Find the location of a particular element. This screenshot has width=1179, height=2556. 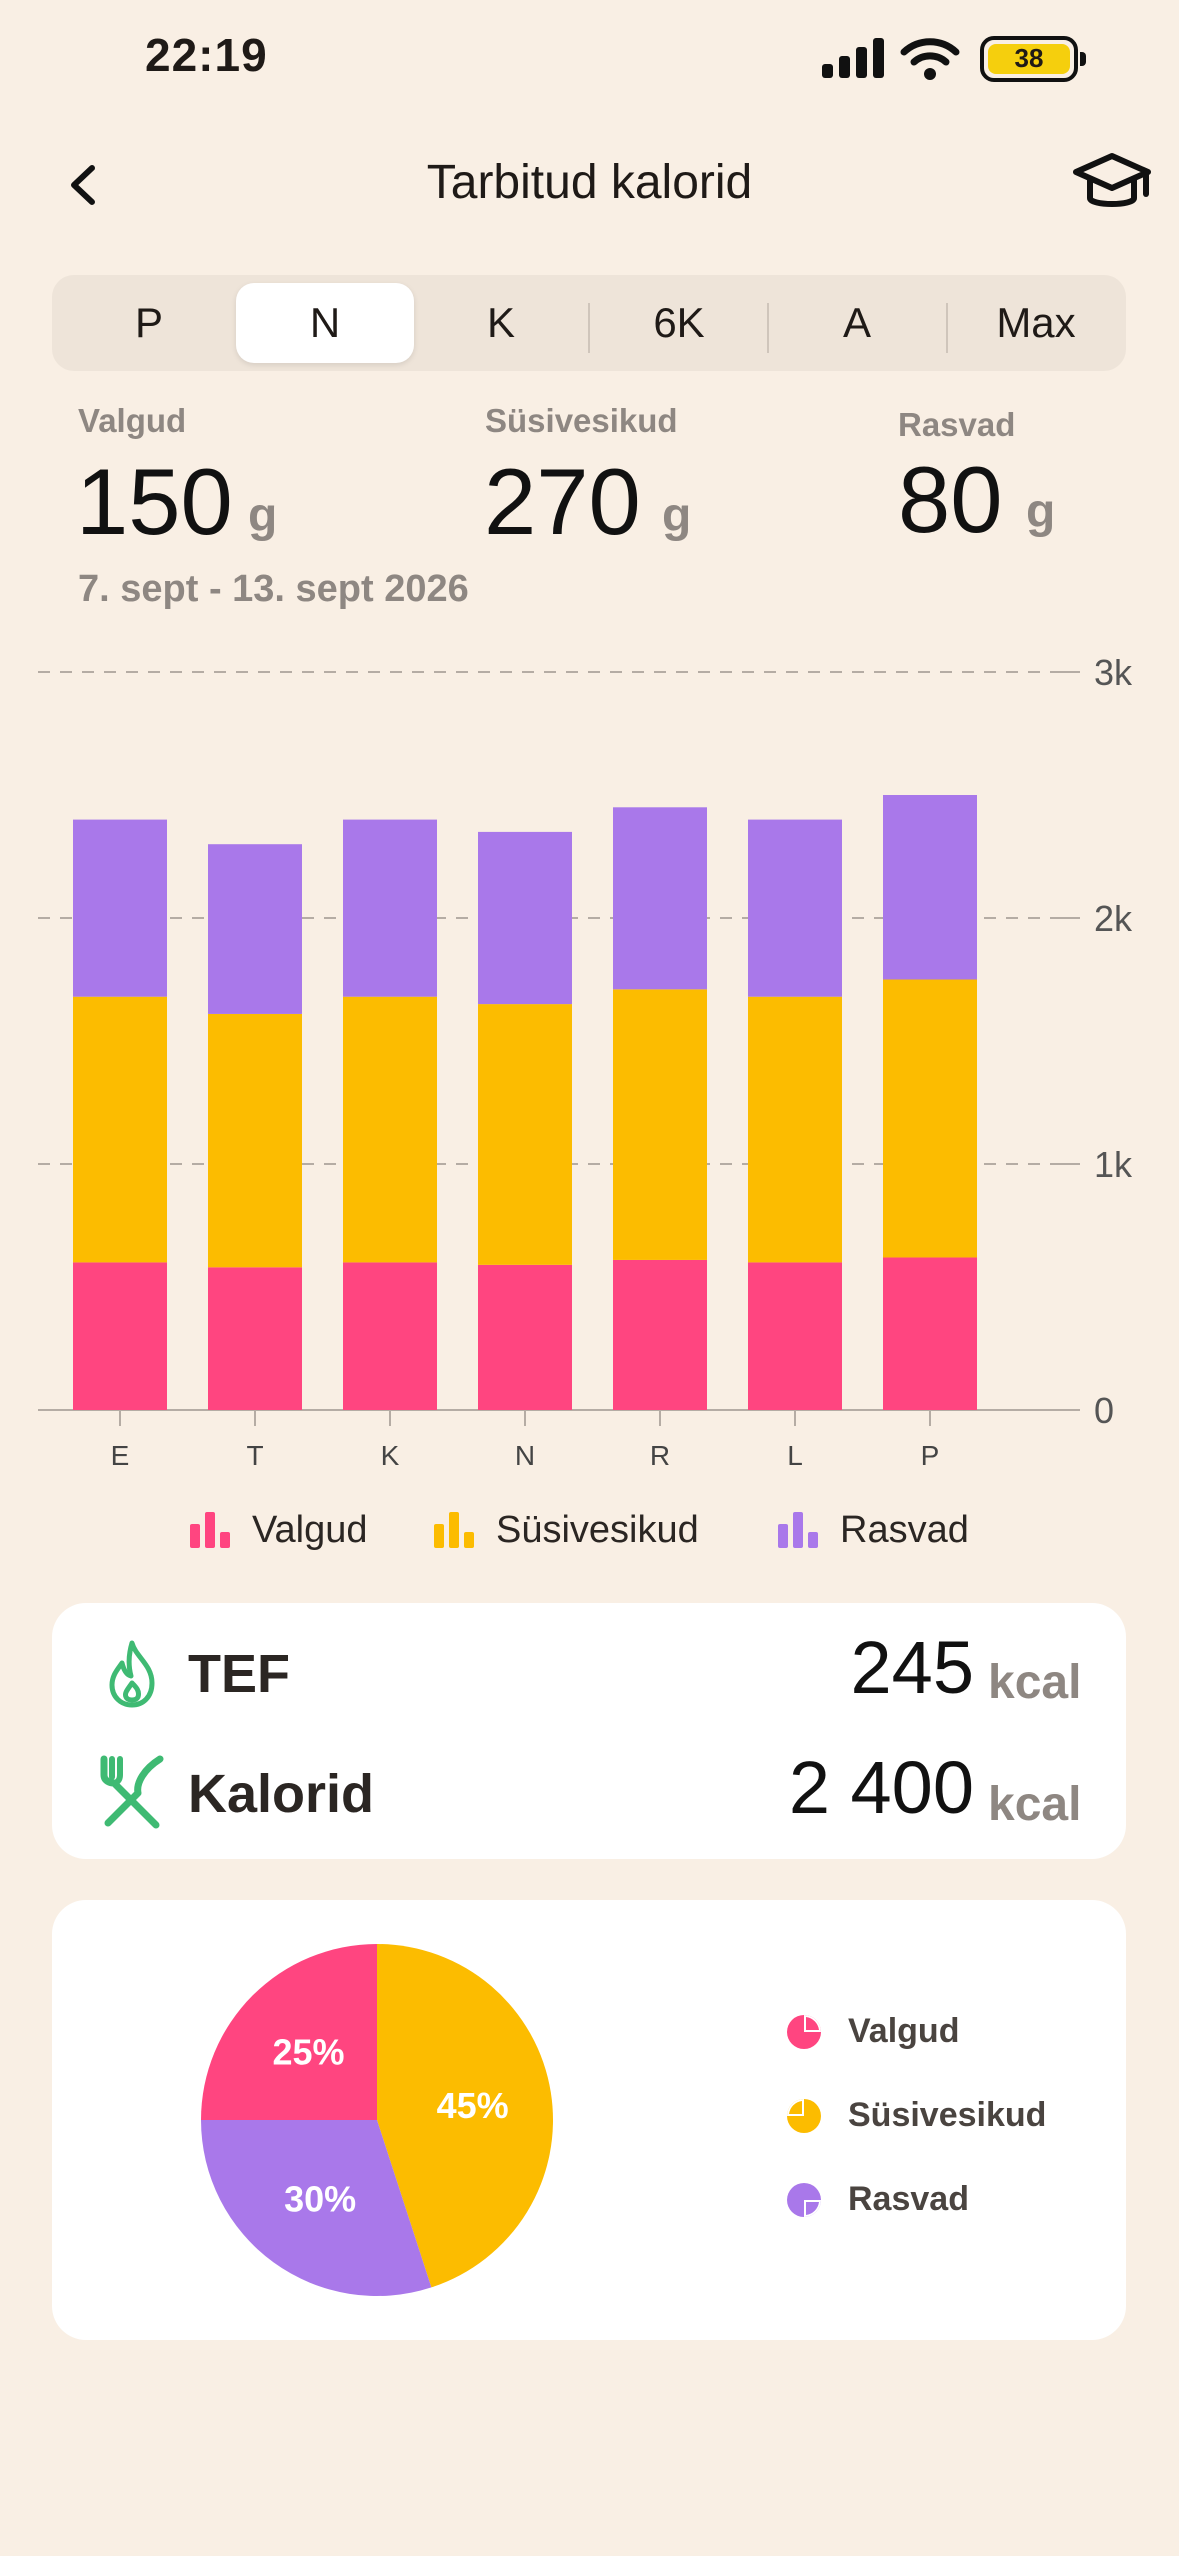

macro-pie-chart: 45% 30% 25% is located at coordinates (377, 2120).